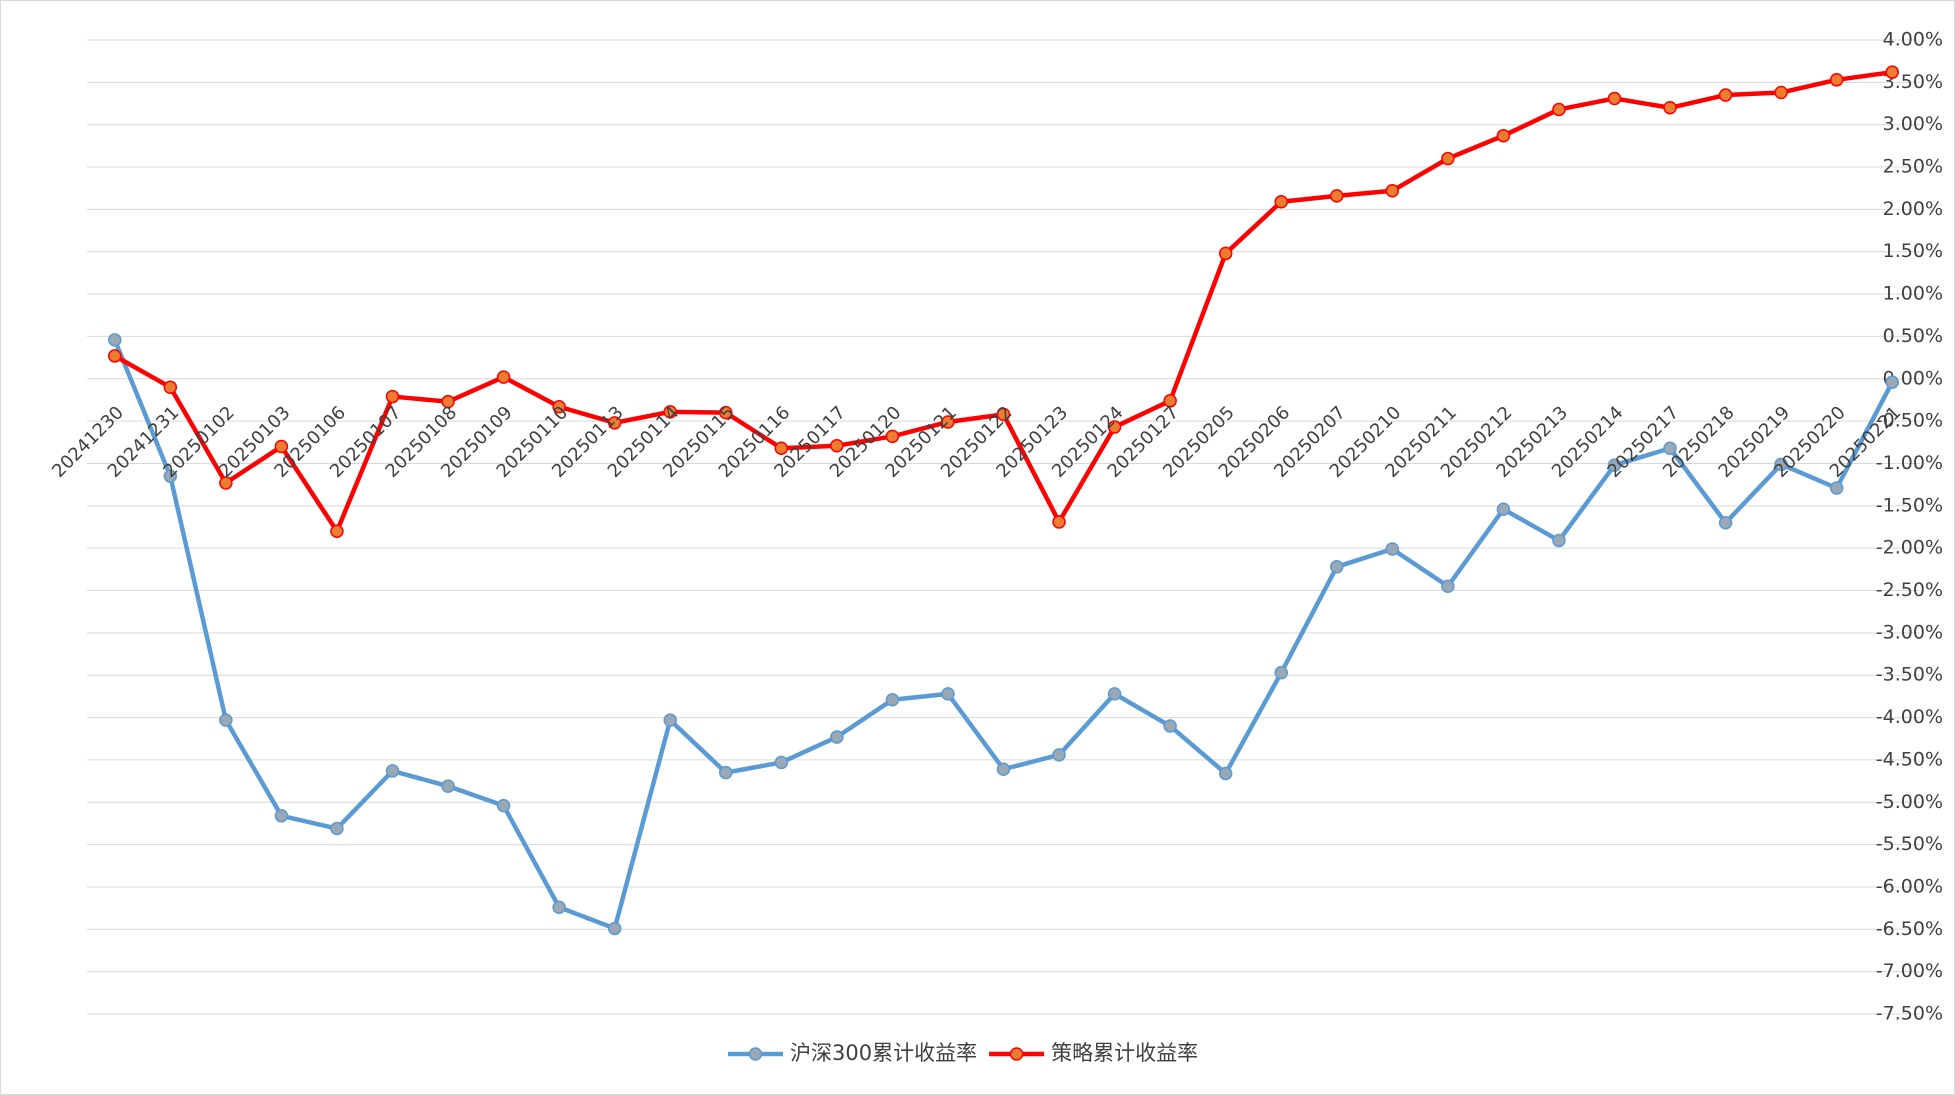  I want to click on y-tick-label: -3.00%, so click(1909, 632).